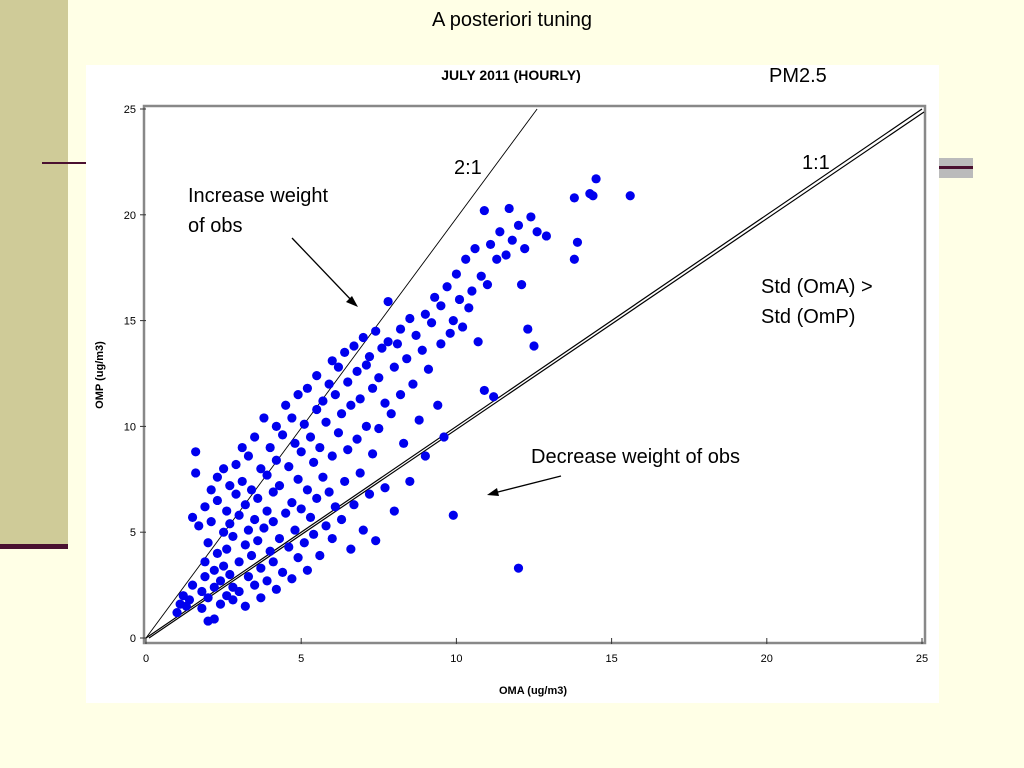 This screenshot has width=1024, height=768. What do you see at coordinates (34, 546) in the screenshot?
I see `decorative-line-bottom` at bounding box center [34, 546].